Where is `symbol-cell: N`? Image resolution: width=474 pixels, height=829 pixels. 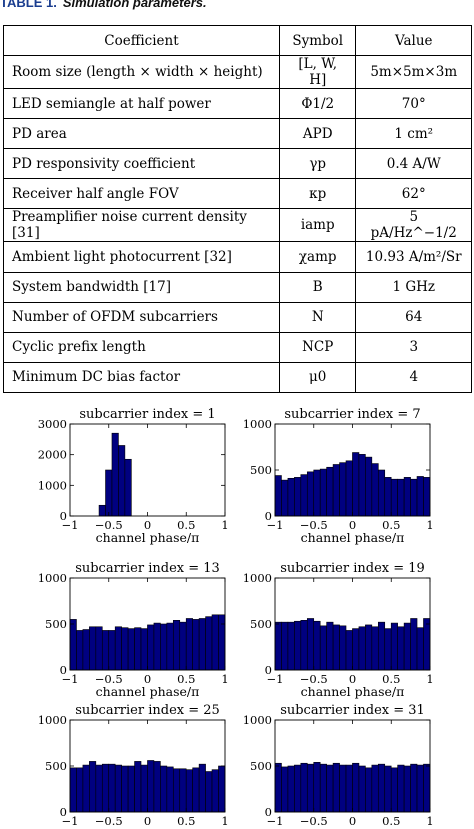
symbol-cell: N is located at coordinates (317, 317).